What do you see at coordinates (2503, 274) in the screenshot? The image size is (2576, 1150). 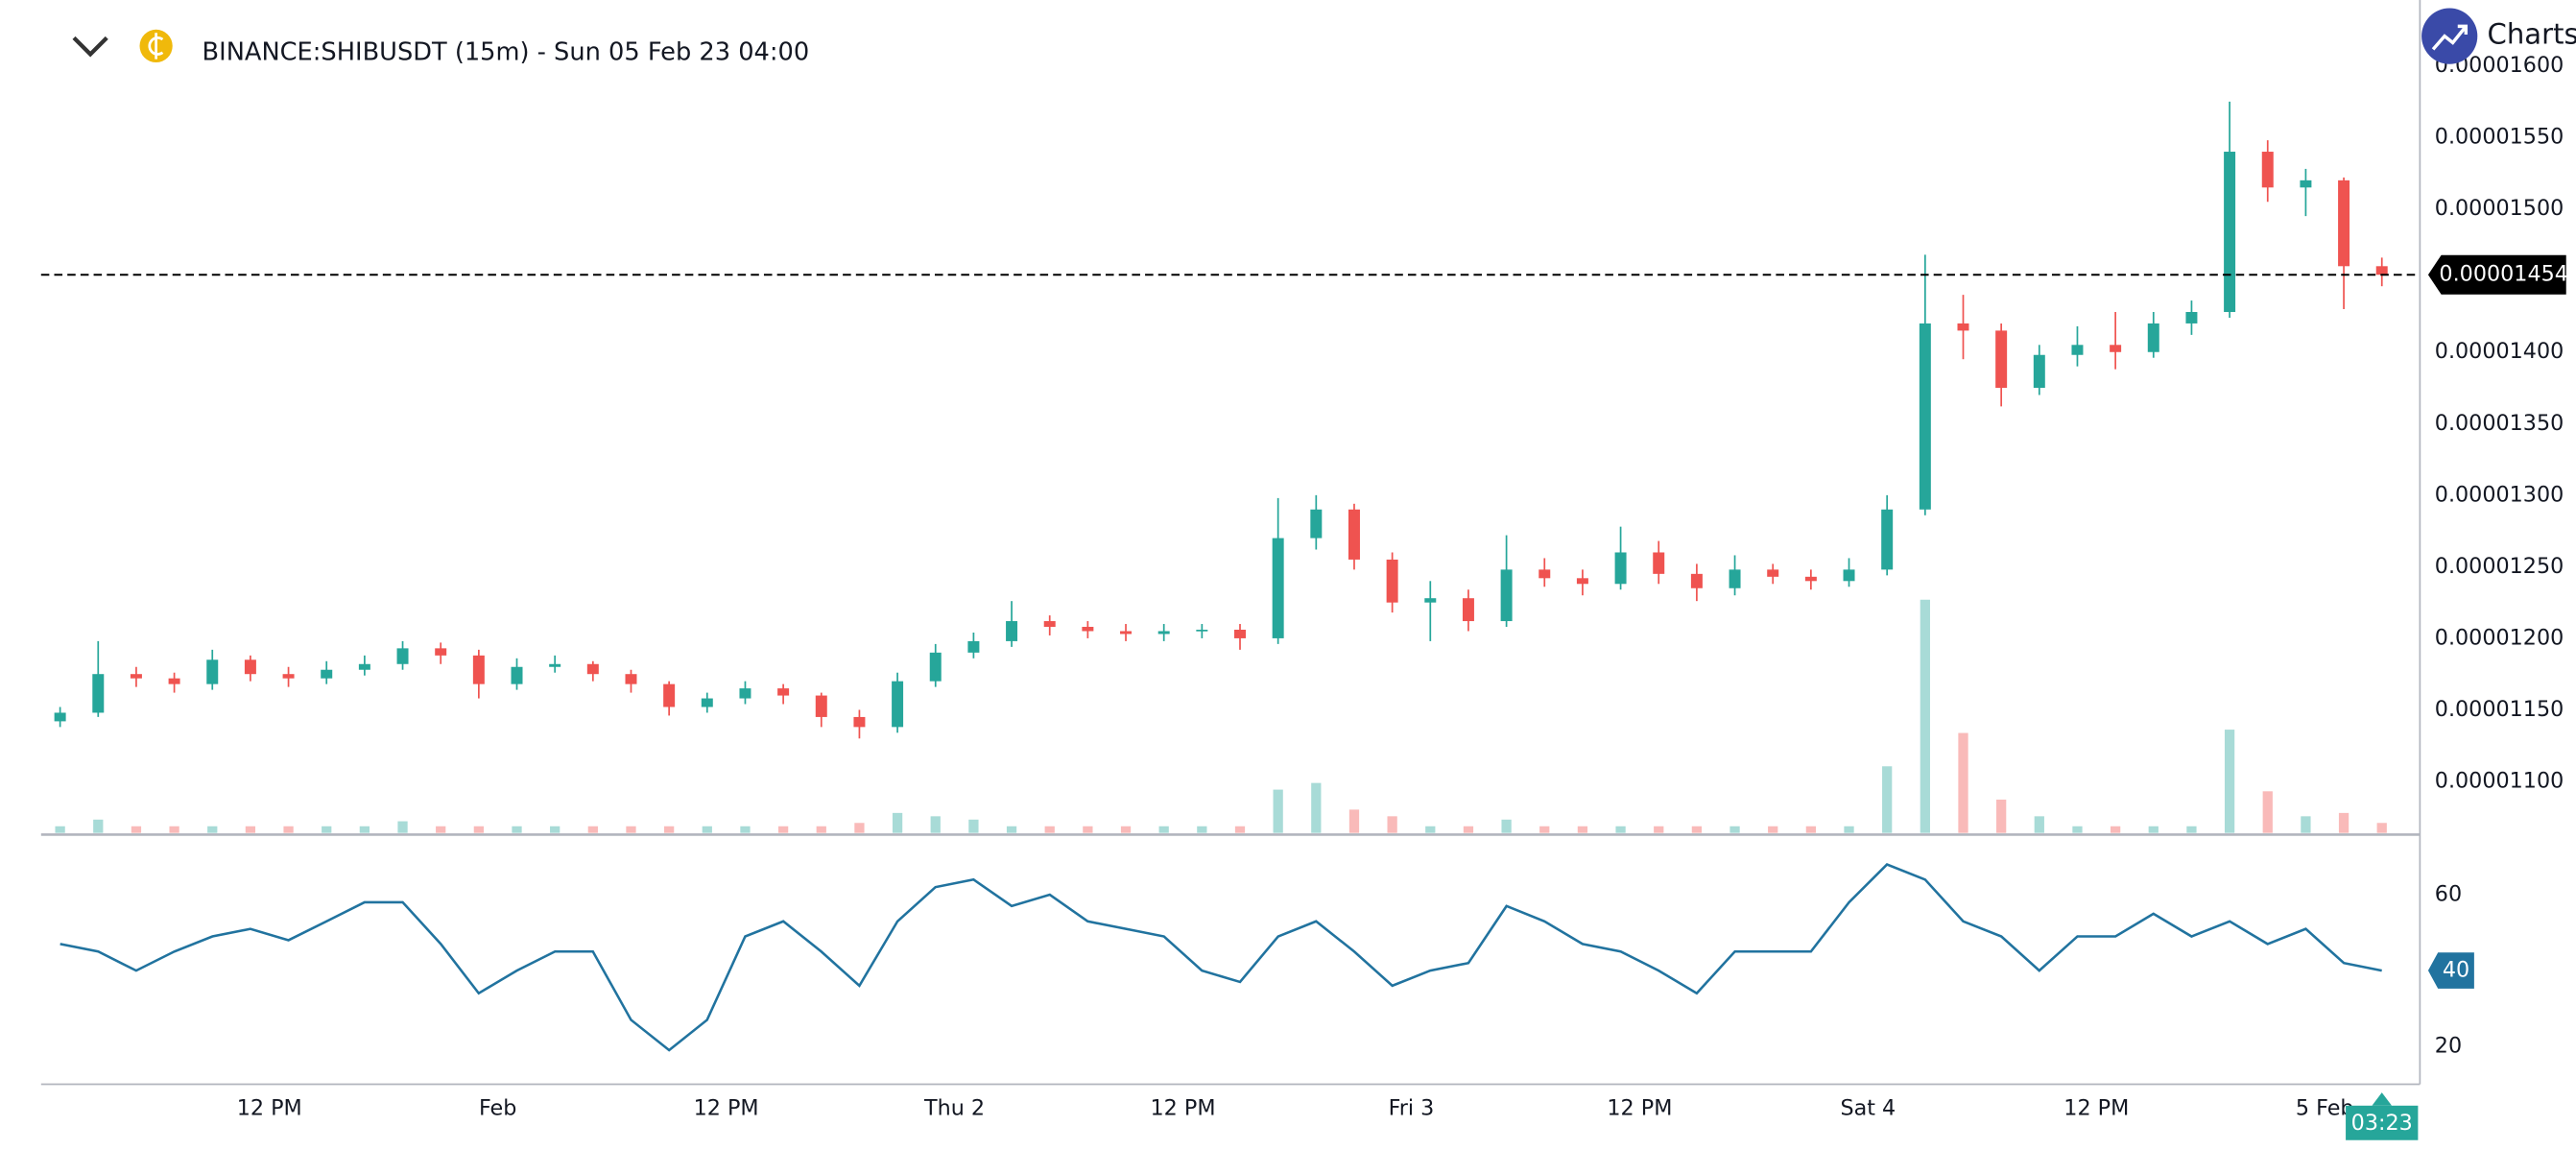 I see `last-price-label: 0.00001454` at bounding box center [2503, 274].